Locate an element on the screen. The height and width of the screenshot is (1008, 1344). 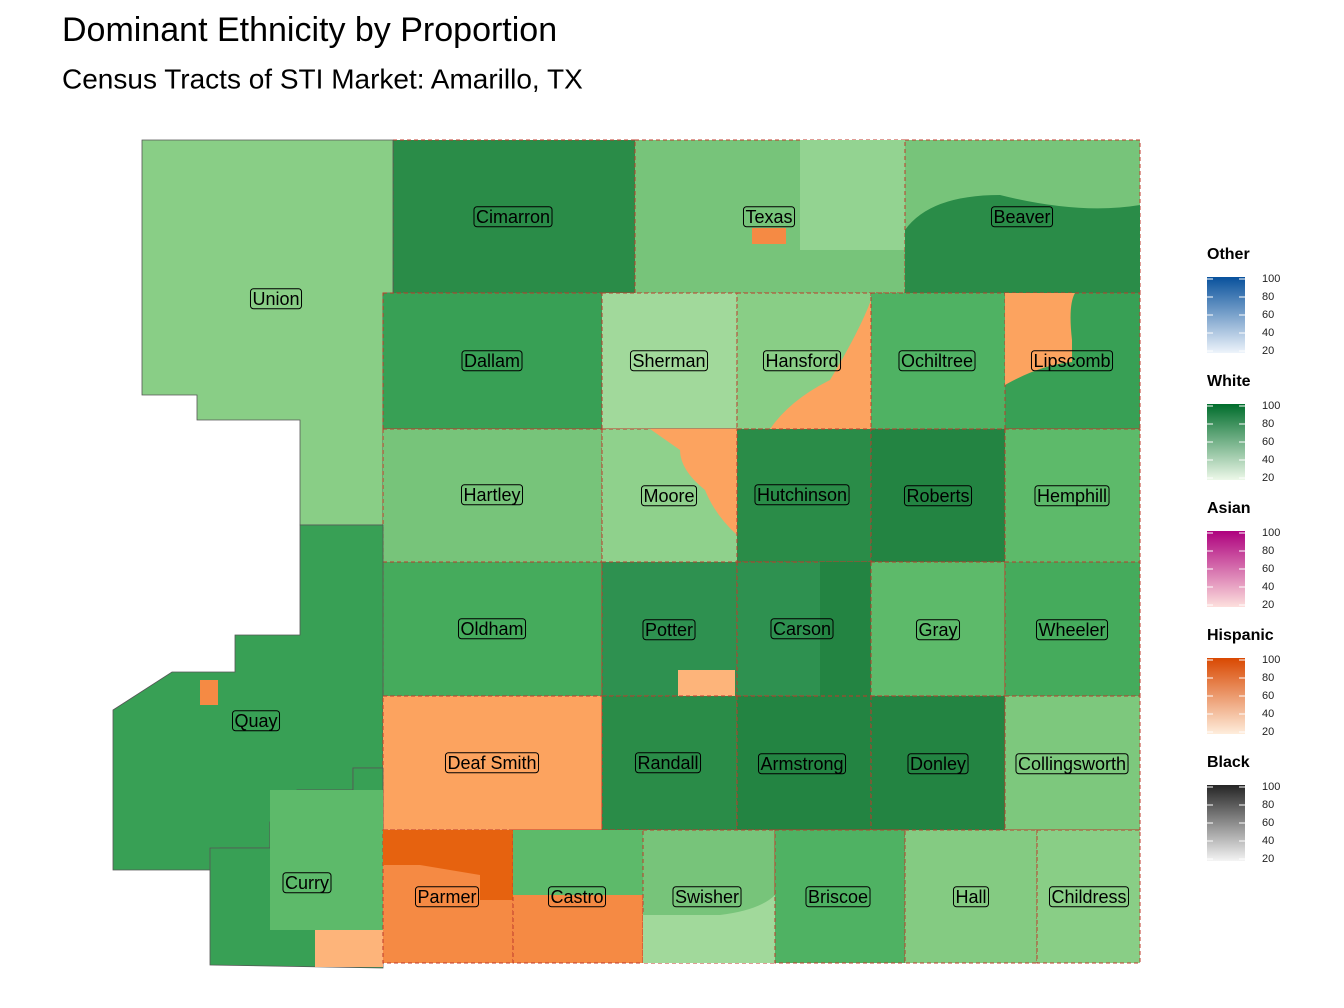
county-label: Hemphill is located at coordinates (1072, 496).